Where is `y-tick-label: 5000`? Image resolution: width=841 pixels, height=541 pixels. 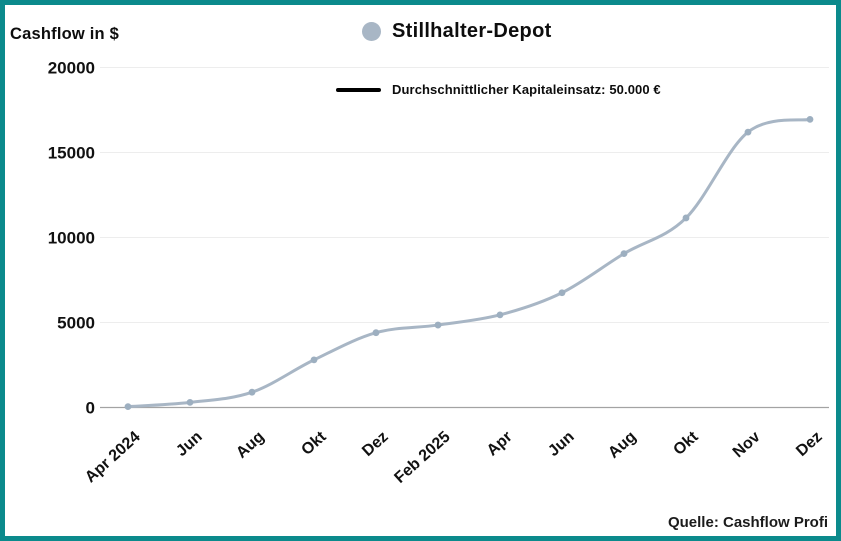
y-tick-label: 5000 is located at coordinates (76, 323).